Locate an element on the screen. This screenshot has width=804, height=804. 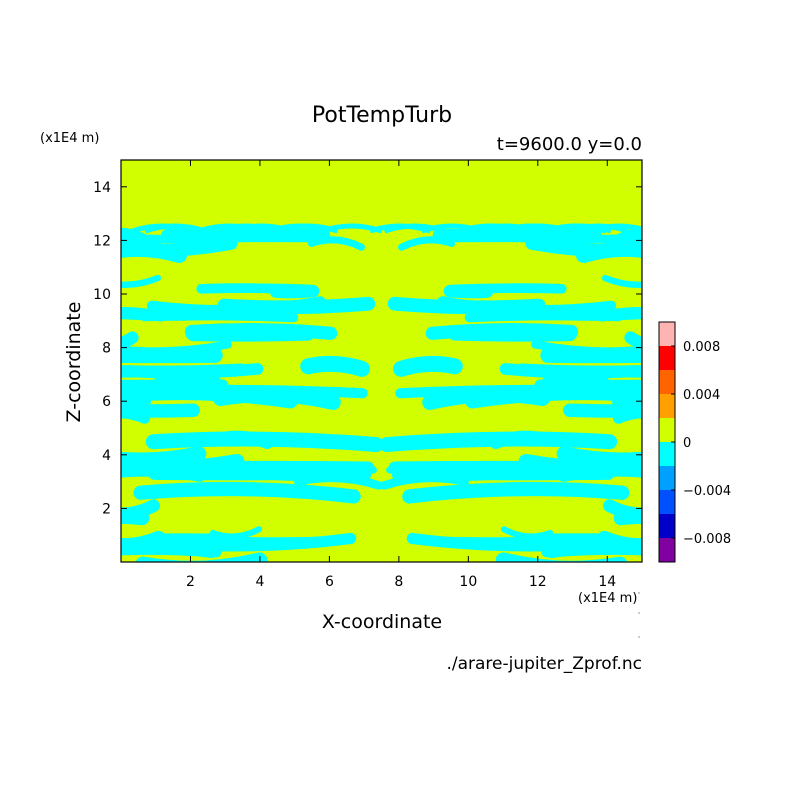
colorbar: 0.008 0.004 0 −0.004 −0.008 is located at coordinates (694, 442).